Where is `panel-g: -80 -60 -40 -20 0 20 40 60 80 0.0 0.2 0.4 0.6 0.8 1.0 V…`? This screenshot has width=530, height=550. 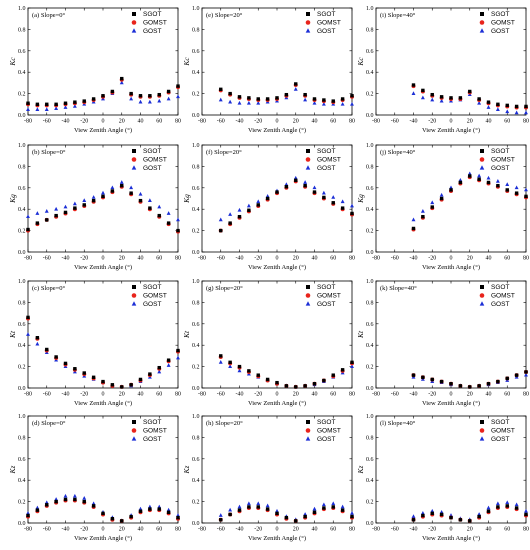
panel-g: -80 -60 -40 -20 0 20 40 60 80 0.0 0.2 0.4 0.6 0.8 1.0 V… is located at coordinates (268, 343).